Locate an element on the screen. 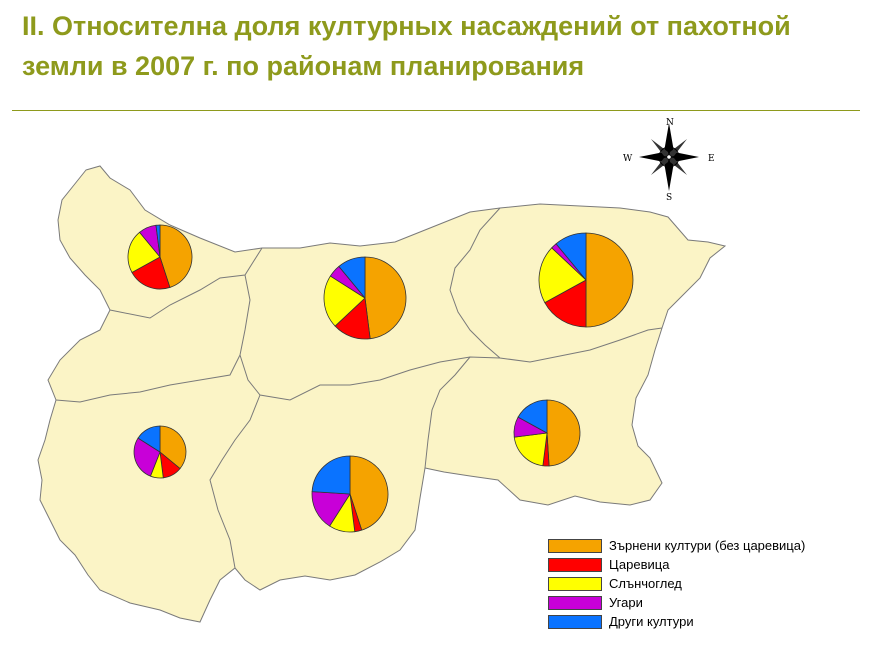 Image resolution: width=879 pixels, height=653 pixels. compass-rose-icon is located at coordinates (669, 157).